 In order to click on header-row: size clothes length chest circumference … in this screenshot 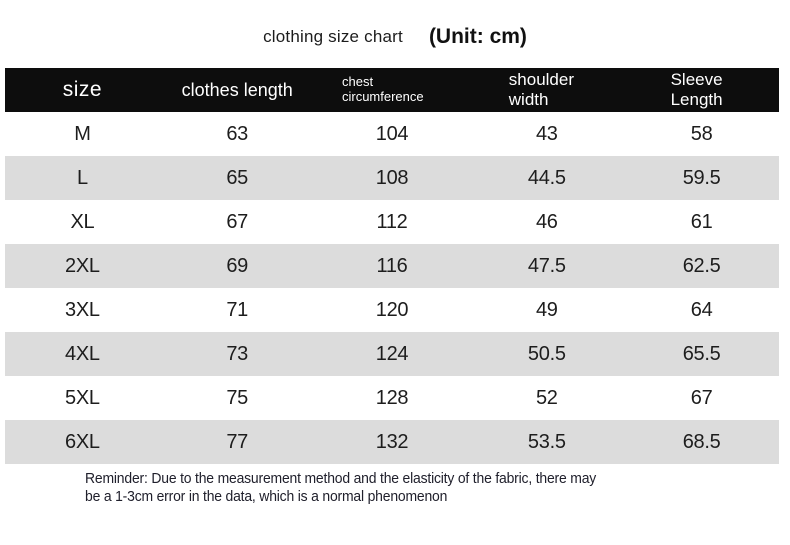, I will do `click(392, 90)`.